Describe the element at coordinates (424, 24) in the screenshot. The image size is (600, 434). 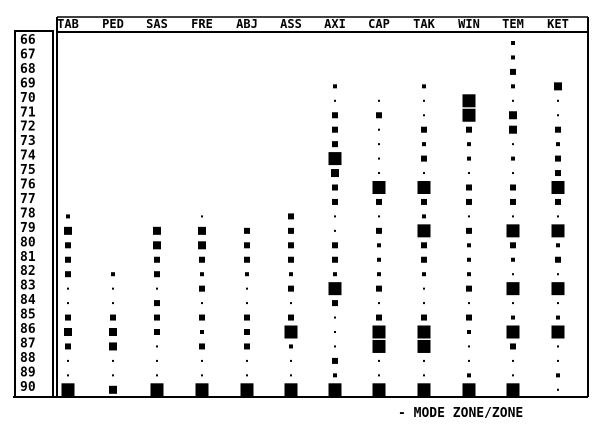
I see `column-label: TAK` at that location.